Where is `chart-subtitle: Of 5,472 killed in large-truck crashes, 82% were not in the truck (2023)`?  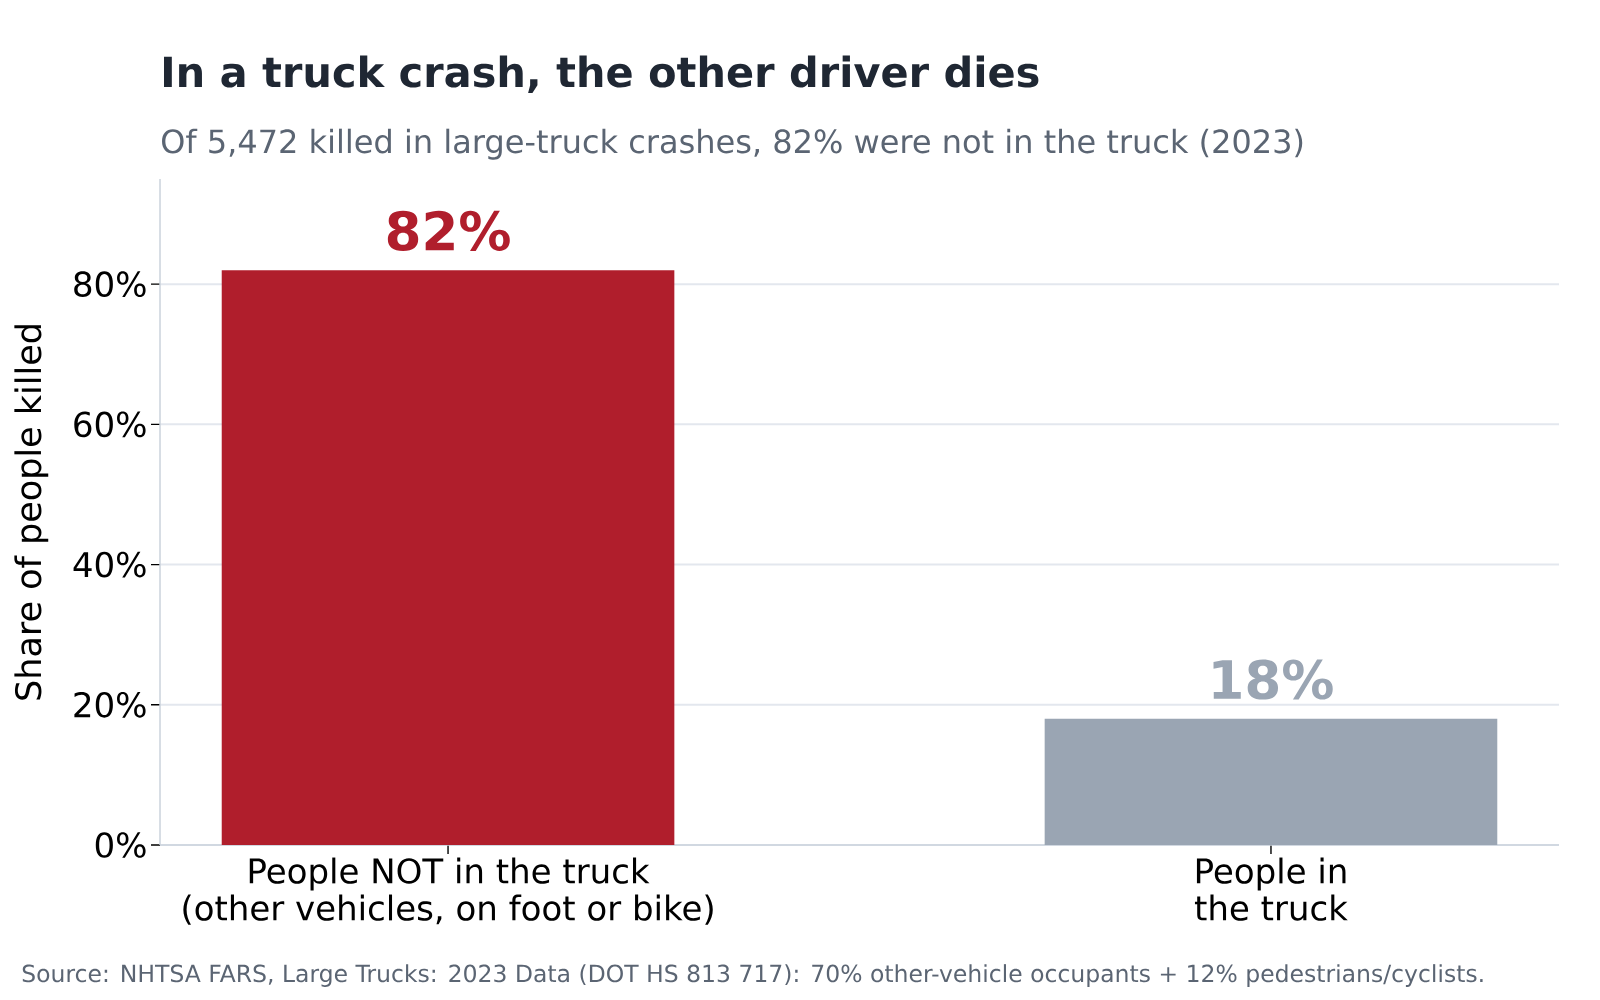 chart-subtitle: Of 5,472 killed in large-truck crashes, 82% were not in the truck (2023) is located at coordinates (732, 144).